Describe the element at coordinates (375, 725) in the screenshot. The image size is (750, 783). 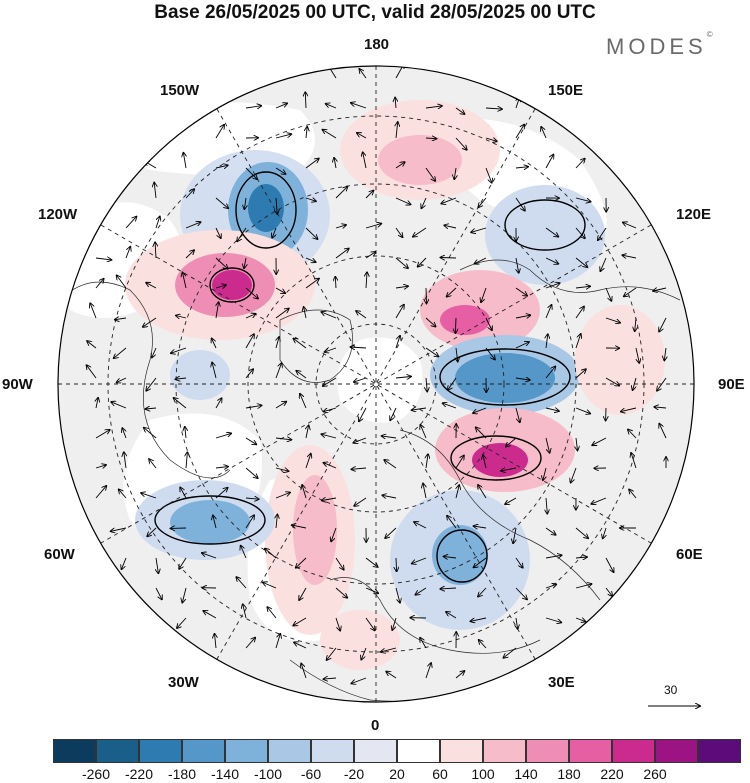
I see `lon-label-0: 0` at that location.